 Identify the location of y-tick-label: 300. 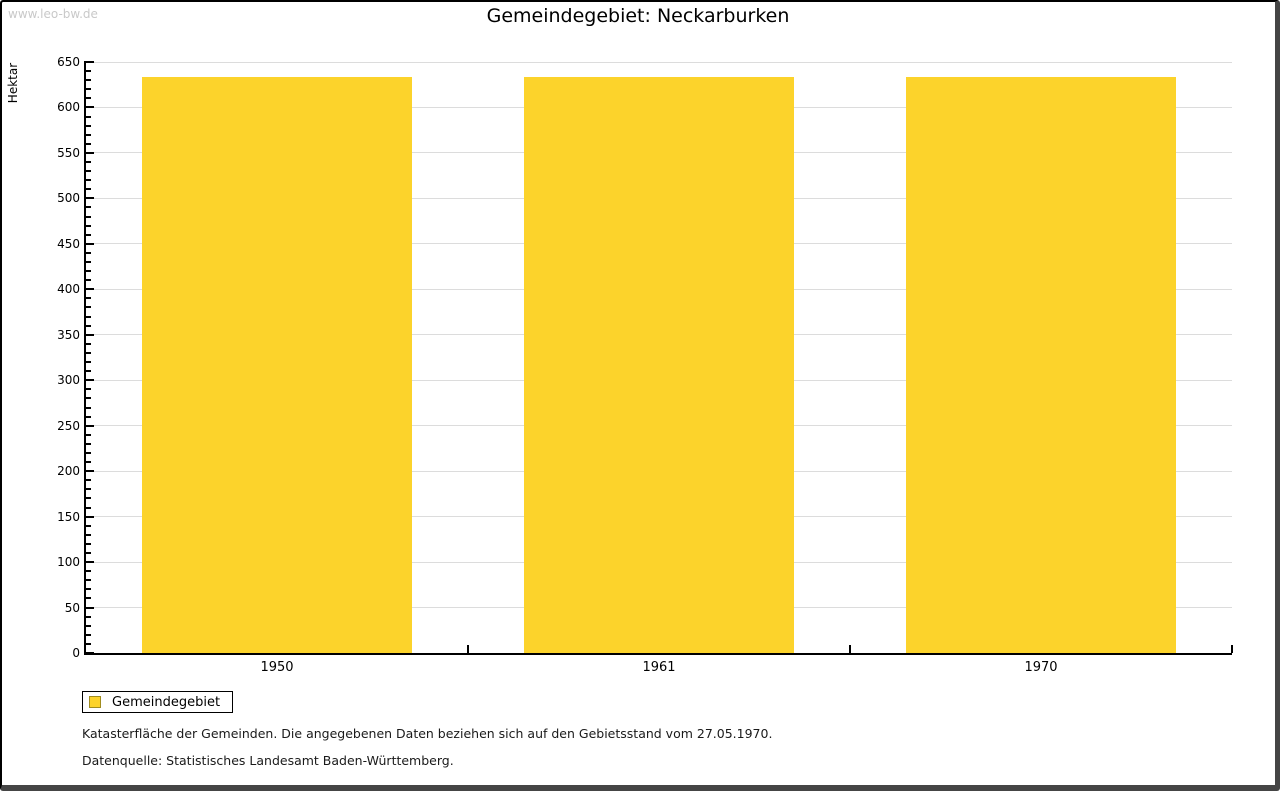
(68, 380).